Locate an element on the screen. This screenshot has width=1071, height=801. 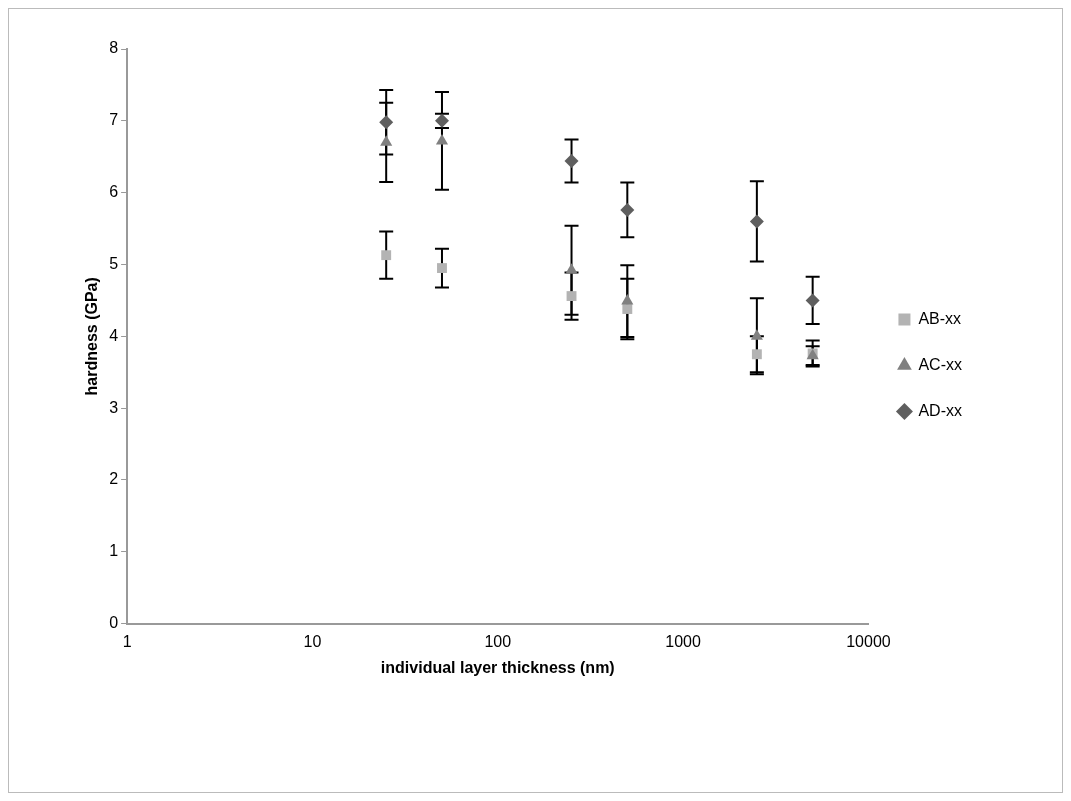
legend-label: AC-xx is located at coordinates (940, 364).